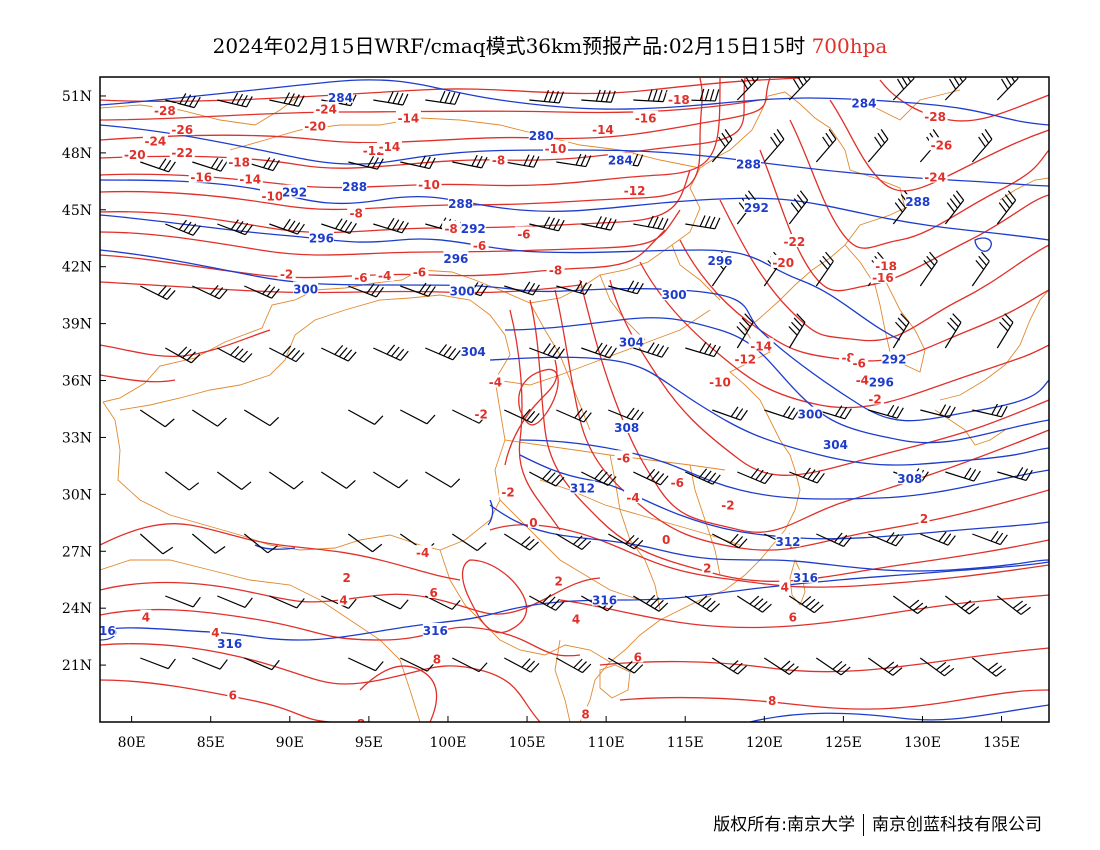  I want to click on x-tick-label: 95E, so click(369, 743).